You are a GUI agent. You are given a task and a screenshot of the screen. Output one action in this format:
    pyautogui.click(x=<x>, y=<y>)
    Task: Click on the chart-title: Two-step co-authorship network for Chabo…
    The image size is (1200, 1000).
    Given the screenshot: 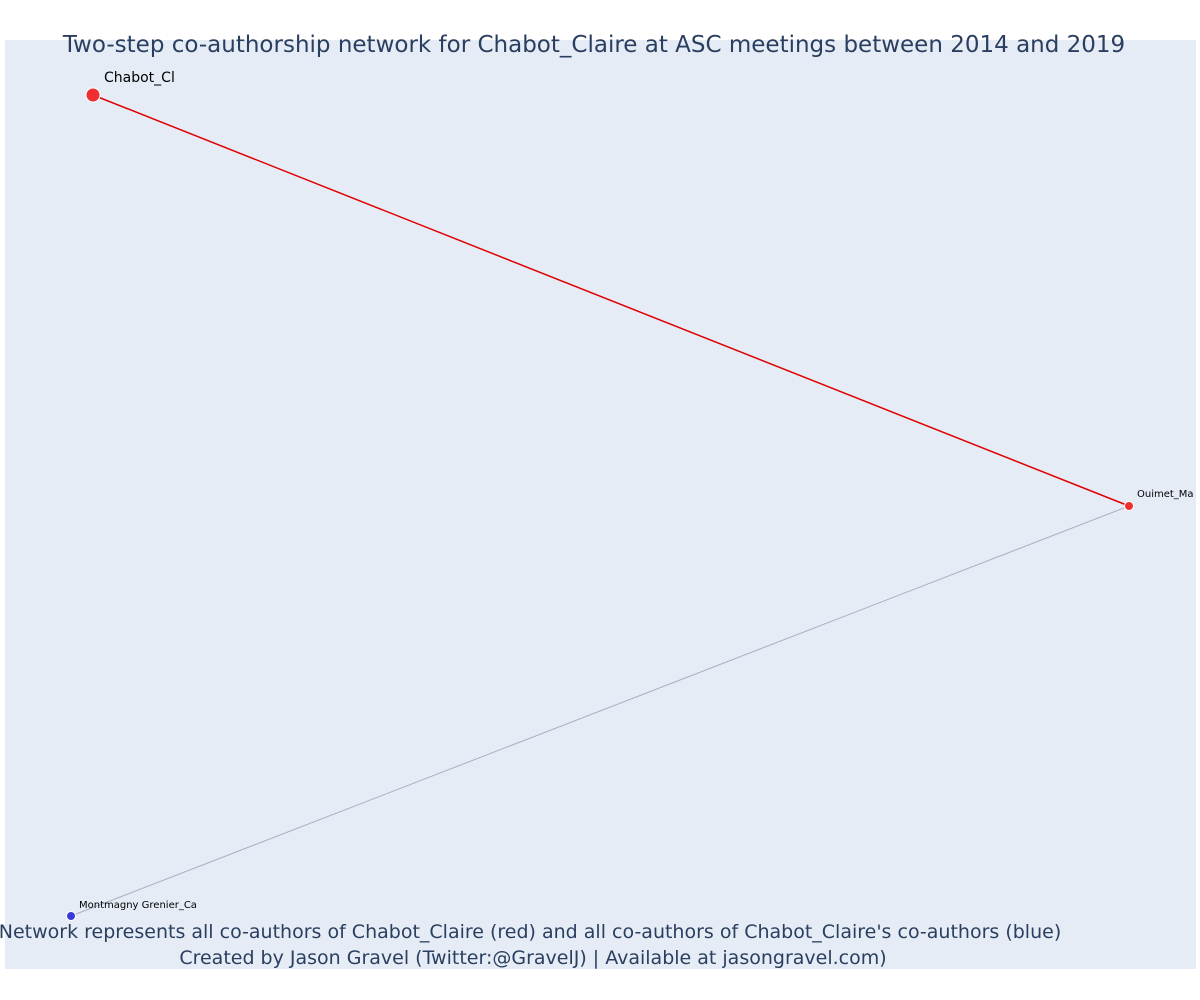 What is the action you would take?
    pyautogui.click(x=593, y=45)
    